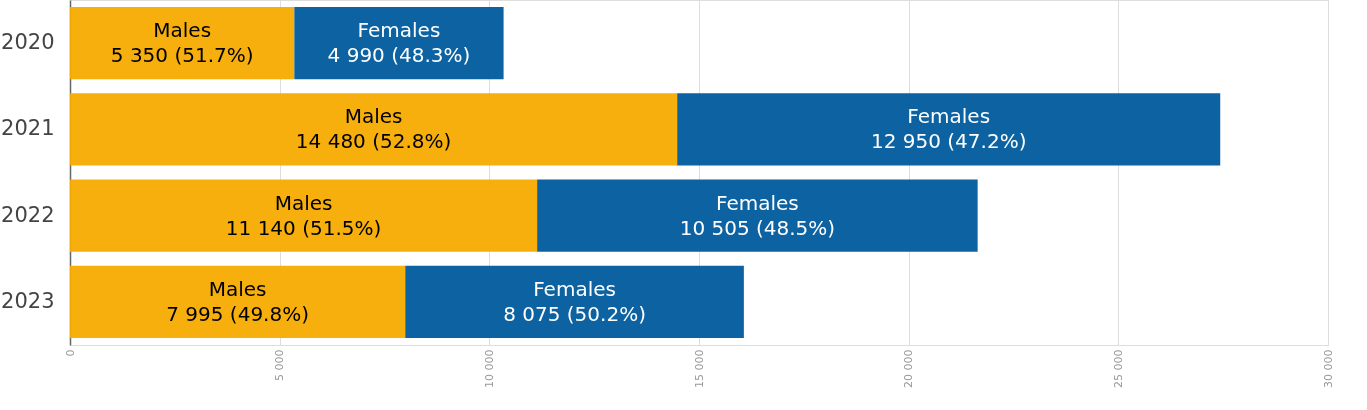 The width and height of the screenshot is (1367, 410). Describe the element at coordinates (28, 214) in the screenshot. I see `y-tick-label: 2022` at that location.